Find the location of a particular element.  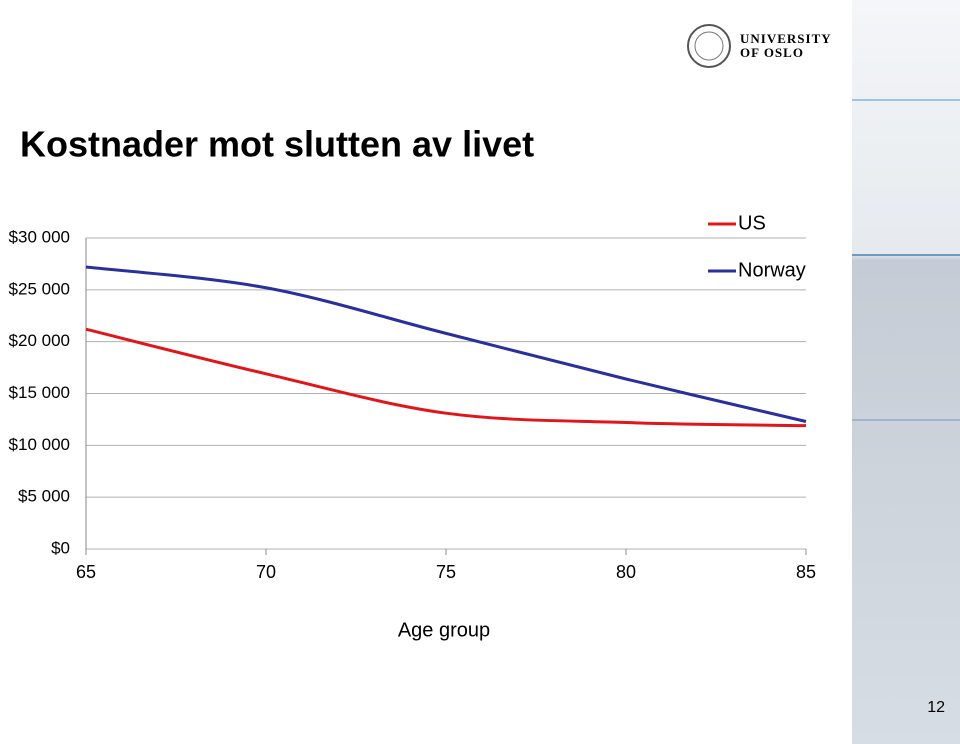

decor-strip is located at coordinates (906, 372).